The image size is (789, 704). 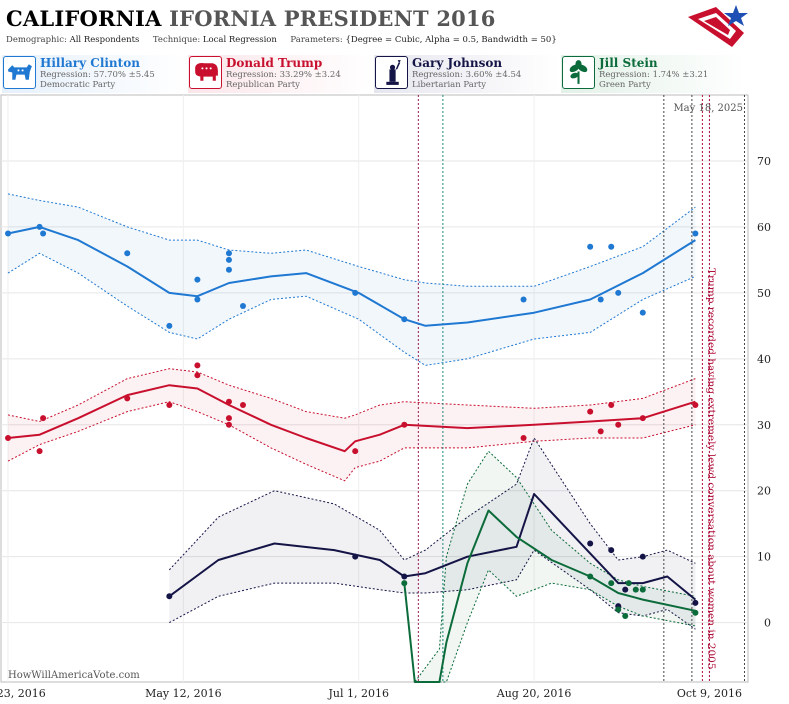 What do you see at coordinates (534, 693) in the screenshot?
I see `x-tick-label: Aug 20, 2016` at bounding box center [534, 693].